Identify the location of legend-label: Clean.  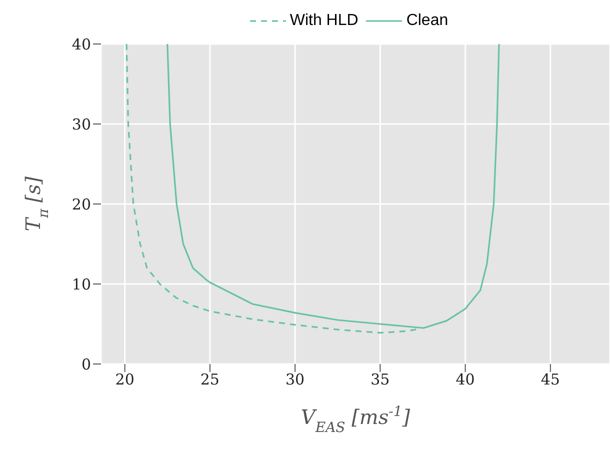
(426, 21).